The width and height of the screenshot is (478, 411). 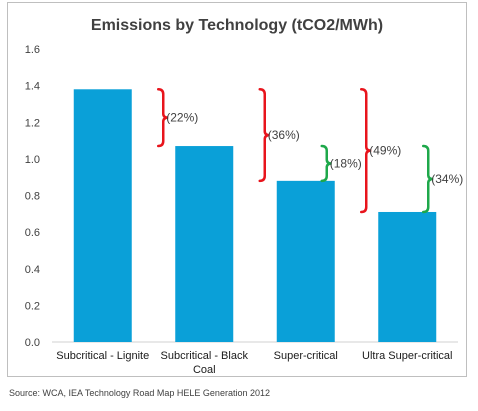 I want to click on y-tick-label: 1.4, so click(x=32, y=87).